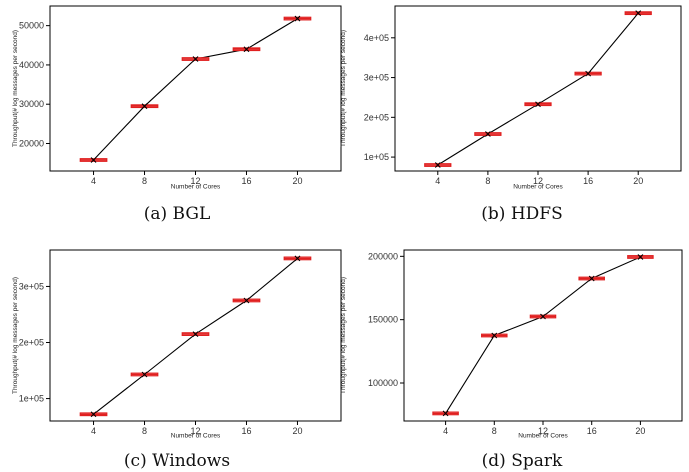  I want to click on panel-caption: (d) Spark, so click(522, 461).